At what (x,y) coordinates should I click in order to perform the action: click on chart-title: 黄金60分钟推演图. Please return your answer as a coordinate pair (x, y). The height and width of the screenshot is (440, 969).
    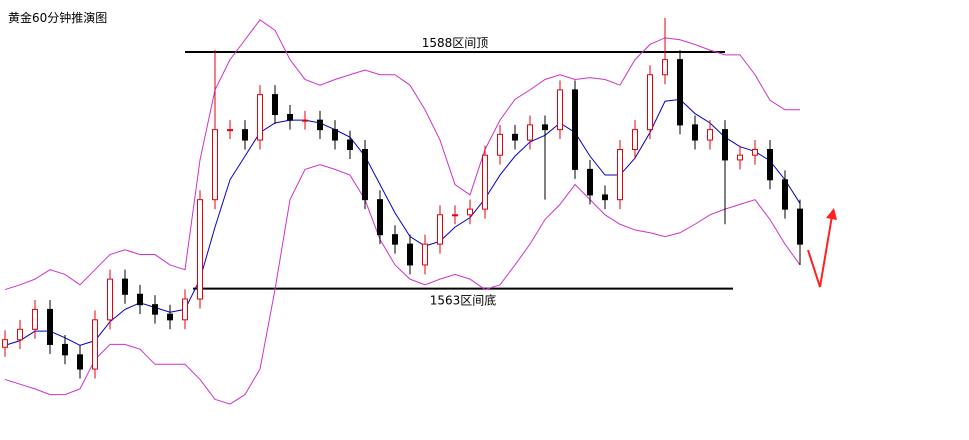
    Looking at the image, I should click on (57, 17).